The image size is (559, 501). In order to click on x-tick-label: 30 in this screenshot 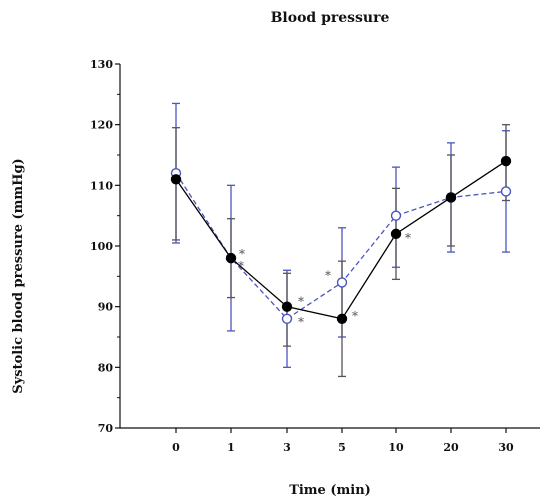, I will do `click(506, 447)`.